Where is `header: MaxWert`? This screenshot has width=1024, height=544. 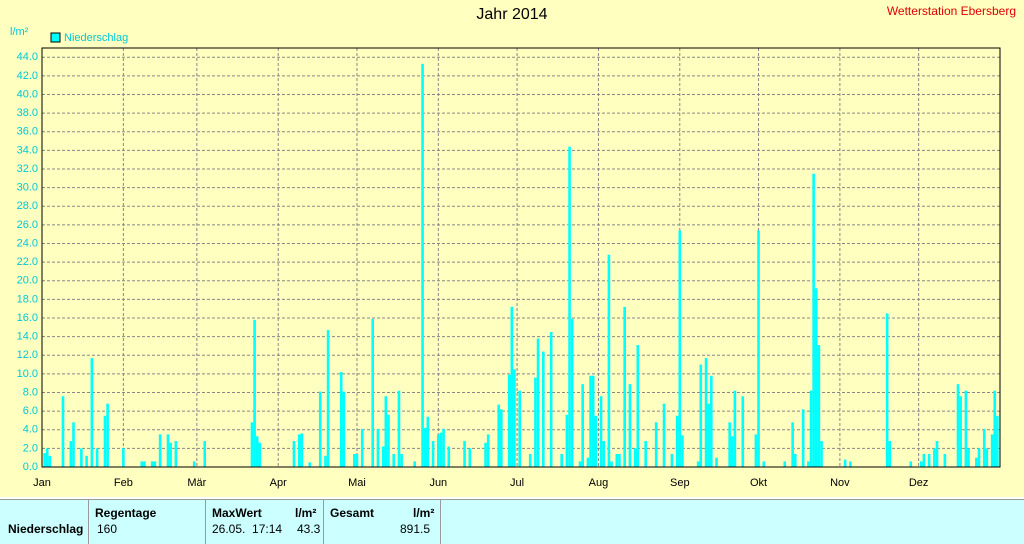
header: MaxWert is located at coordinates (237, 513).